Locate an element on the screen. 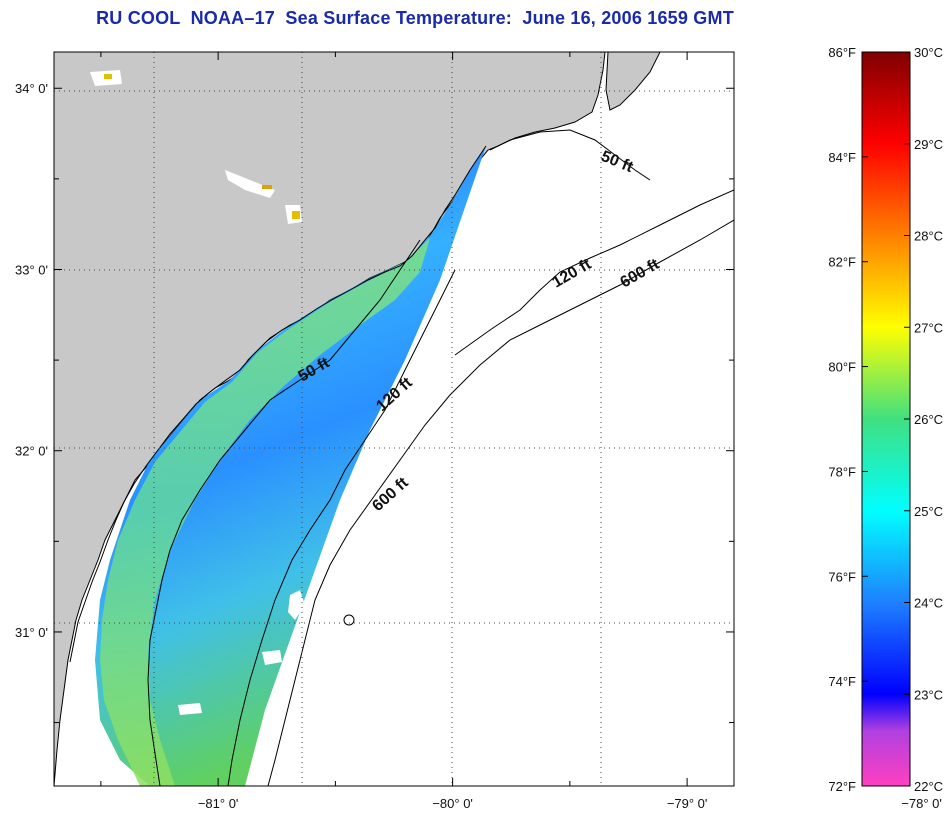 The height and width of the screenshot is (817, 952). land-area-ne is located at coordinates (633, 81).